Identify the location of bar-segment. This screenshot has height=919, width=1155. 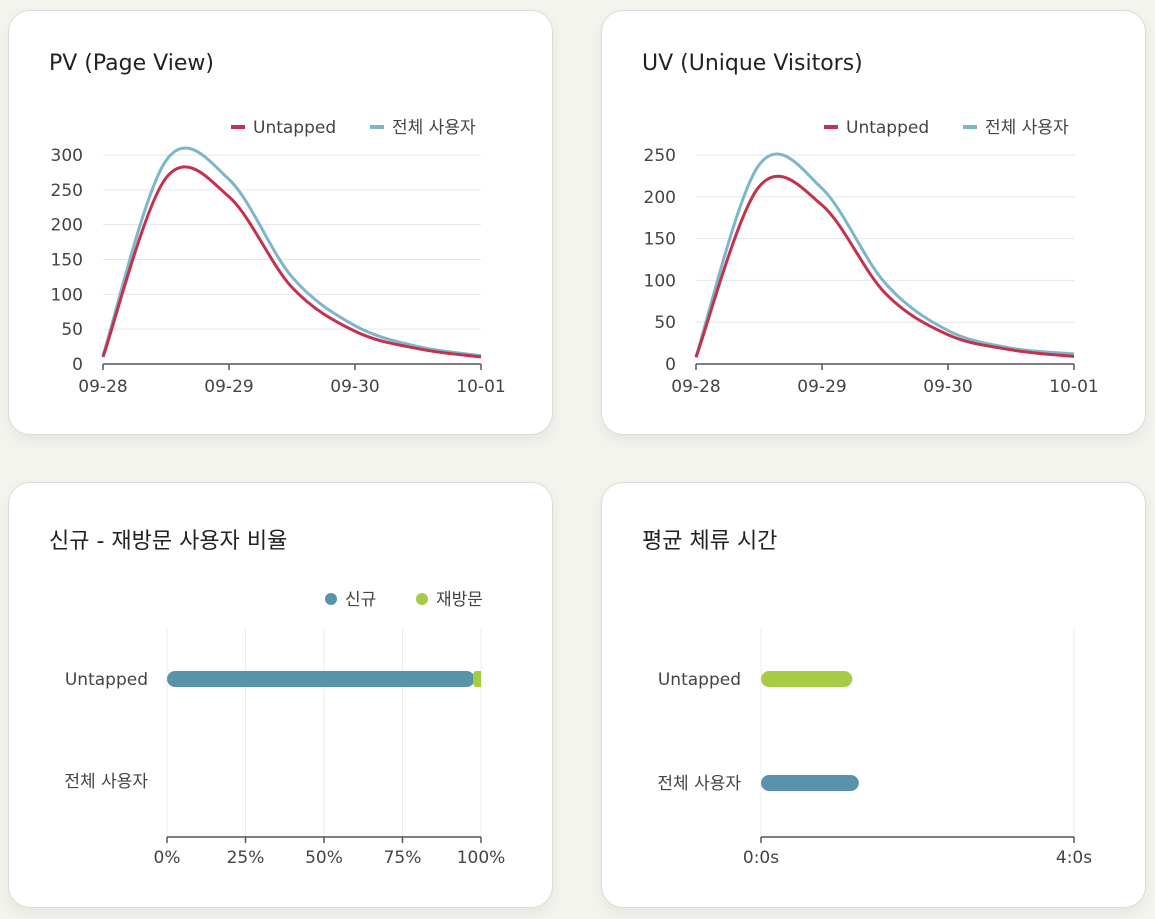
(321, 679).